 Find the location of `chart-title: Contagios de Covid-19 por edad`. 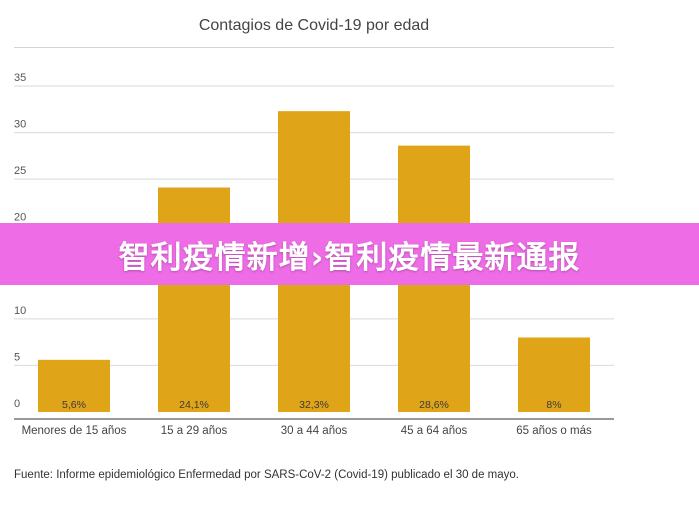

chart-title: Contagios de Covid-19 por edad is located at coordinates (314, 25).